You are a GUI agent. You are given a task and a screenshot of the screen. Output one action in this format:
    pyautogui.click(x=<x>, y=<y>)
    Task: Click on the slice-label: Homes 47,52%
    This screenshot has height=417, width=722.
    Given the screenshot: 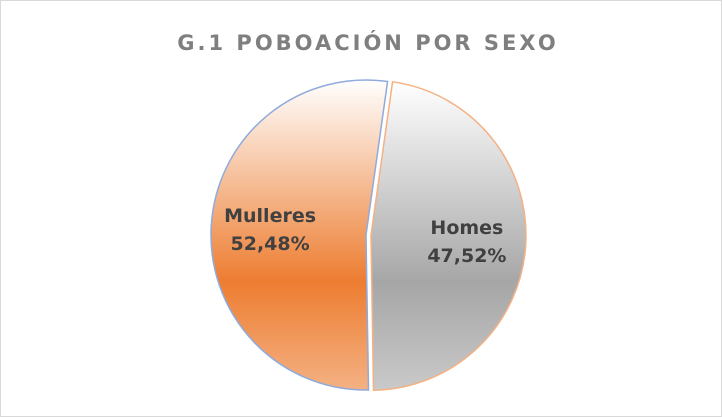 What is the action you would take?
    pyautogui.click(x=466, y=242)
    